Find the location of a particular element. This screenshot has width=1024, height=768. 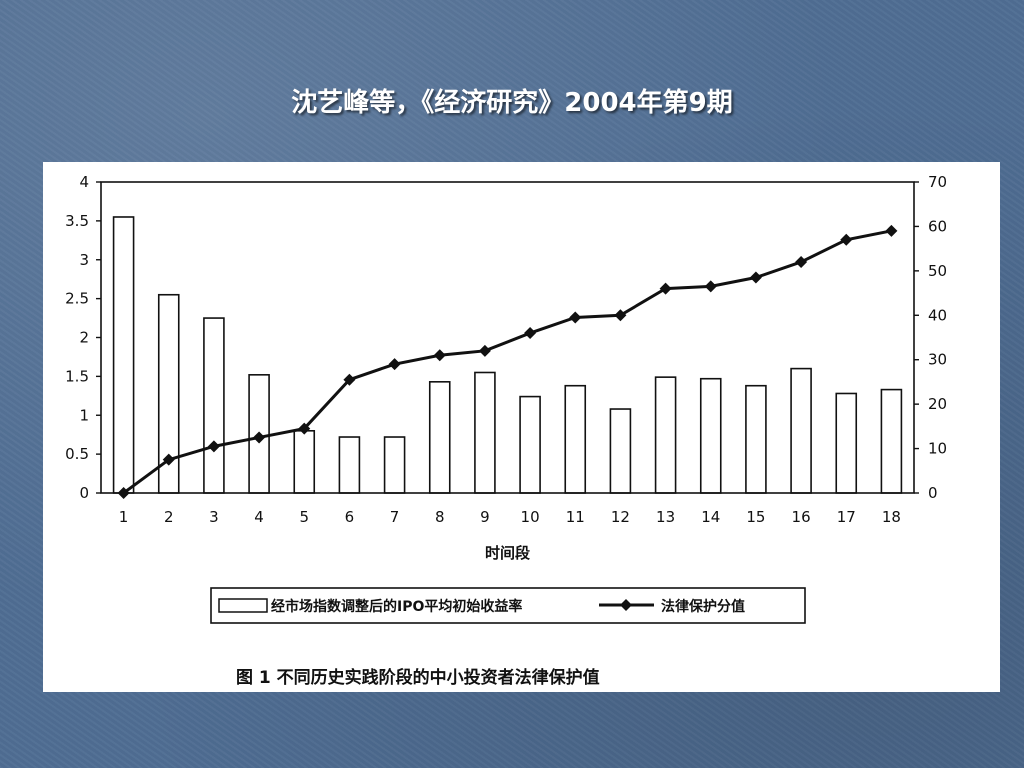

right-tick-label: 50 is located at coordinates (937, 271).